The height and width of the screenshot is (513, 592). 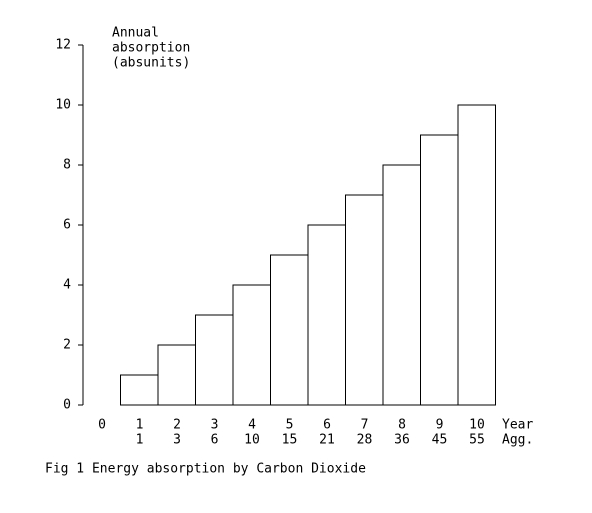 I want to click on aggregate-label: 10, so click(x=252, y=440).